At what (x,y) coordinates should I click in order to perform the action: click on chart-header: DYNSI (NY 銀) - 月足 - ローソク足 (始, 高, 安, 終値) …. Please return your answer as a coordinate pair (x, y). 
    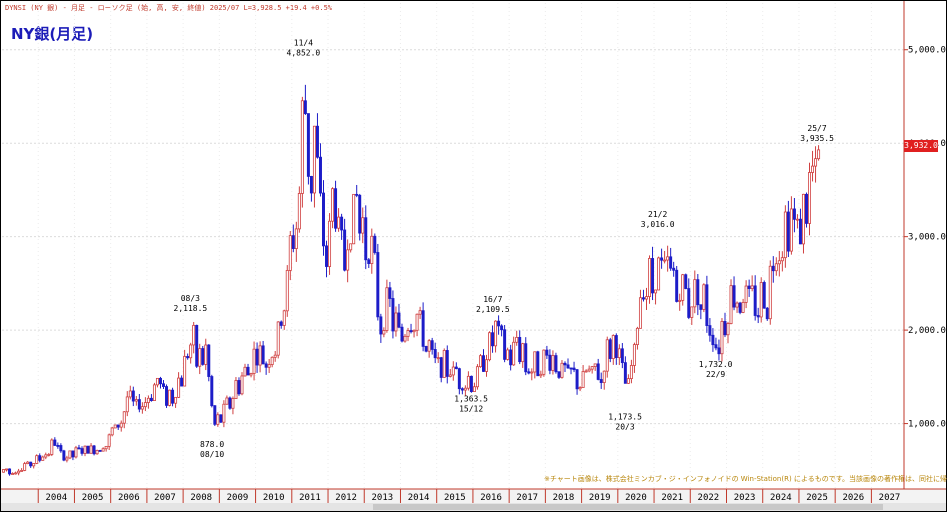
    Looking at the image, I should click on (169, 8).